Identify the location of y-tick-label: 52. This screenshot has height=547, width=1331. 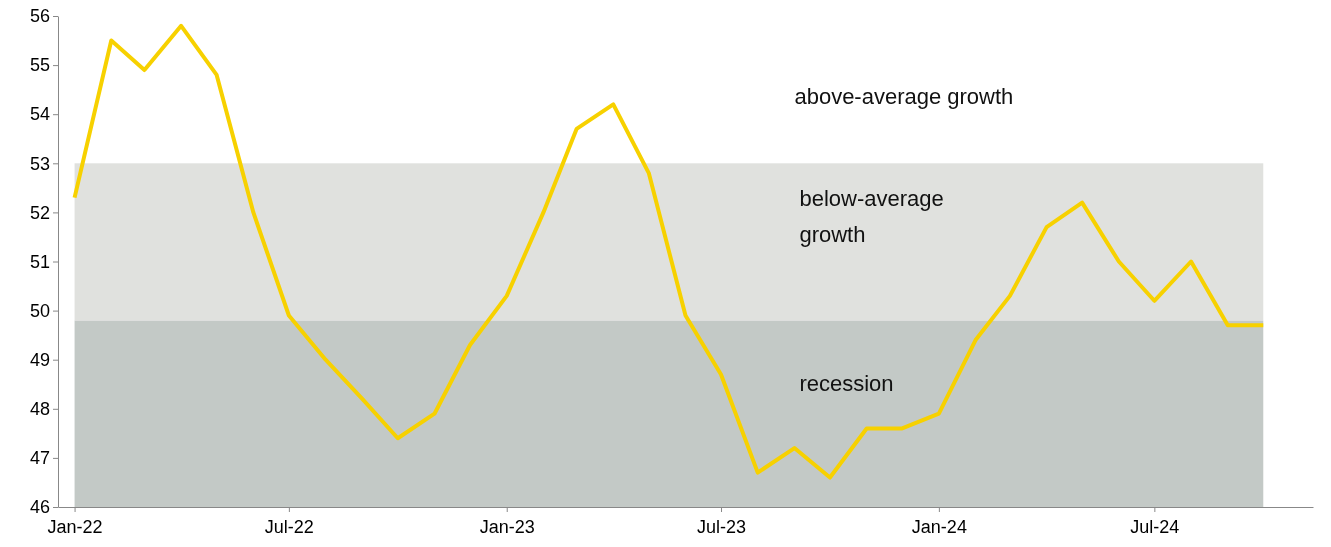
(39, 212).